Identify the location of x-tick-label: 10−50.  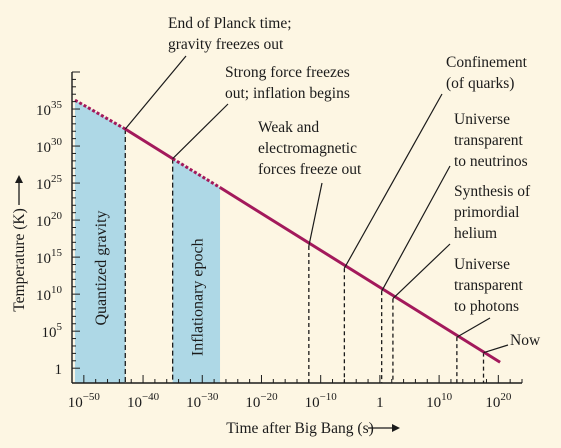
(84, 401).